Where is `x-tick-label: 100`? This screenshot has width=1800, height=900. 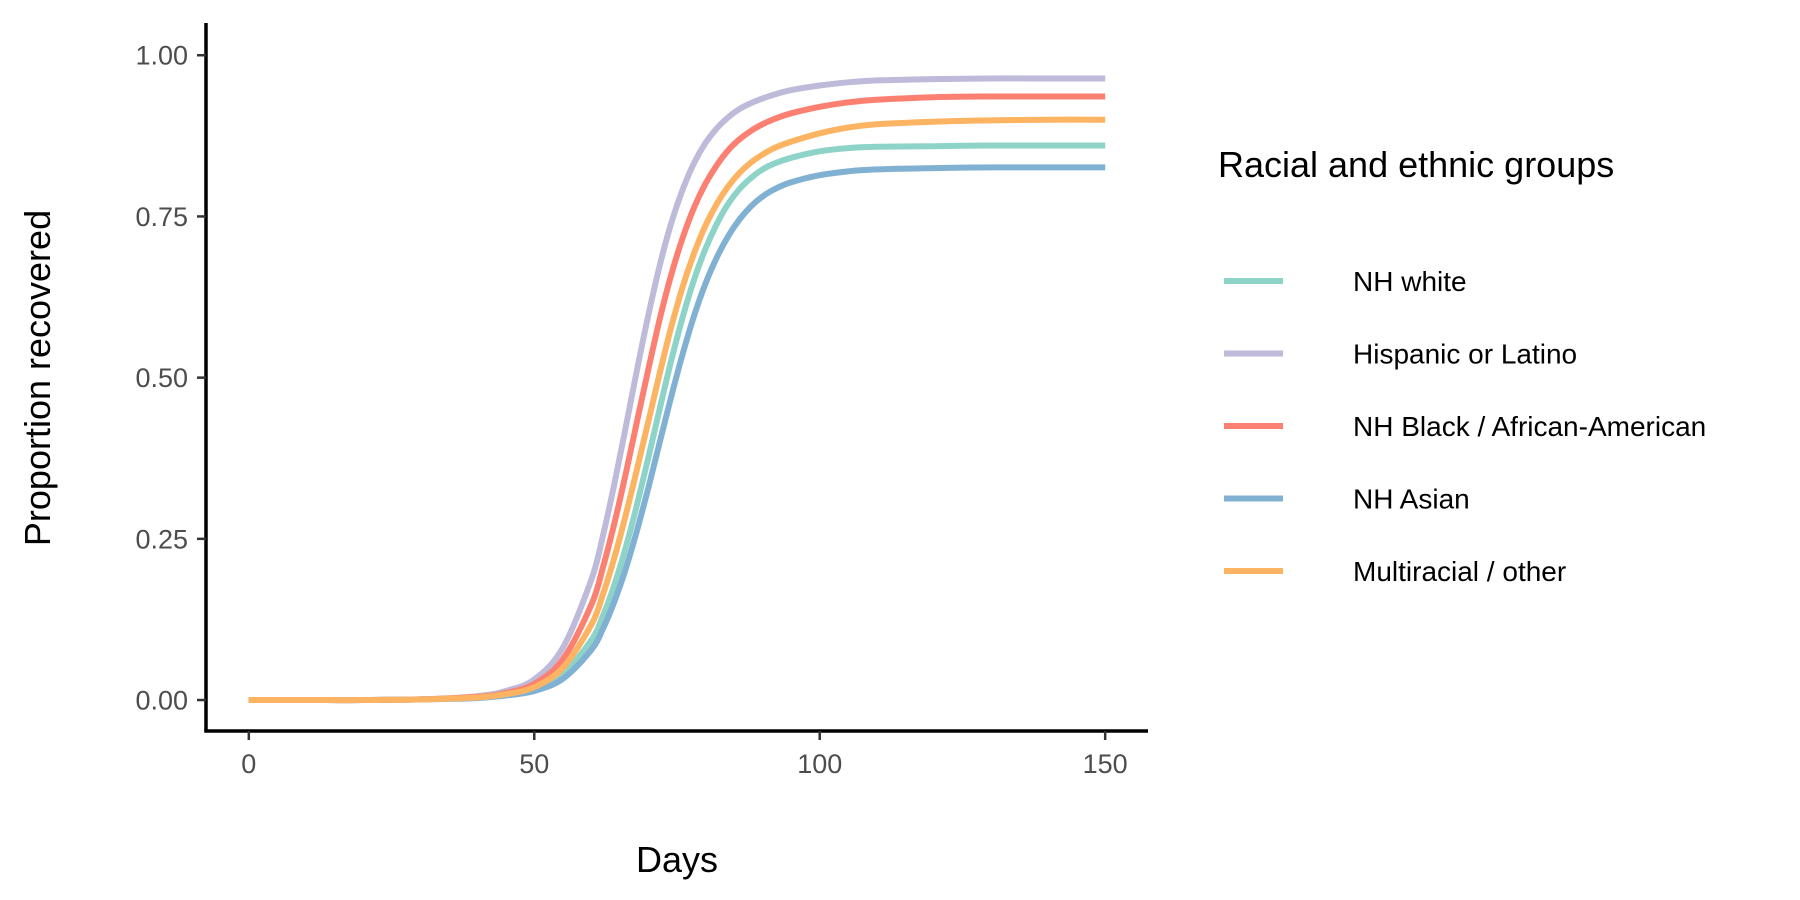
x-tick-label: 100 is located at coordinates (819, 764).